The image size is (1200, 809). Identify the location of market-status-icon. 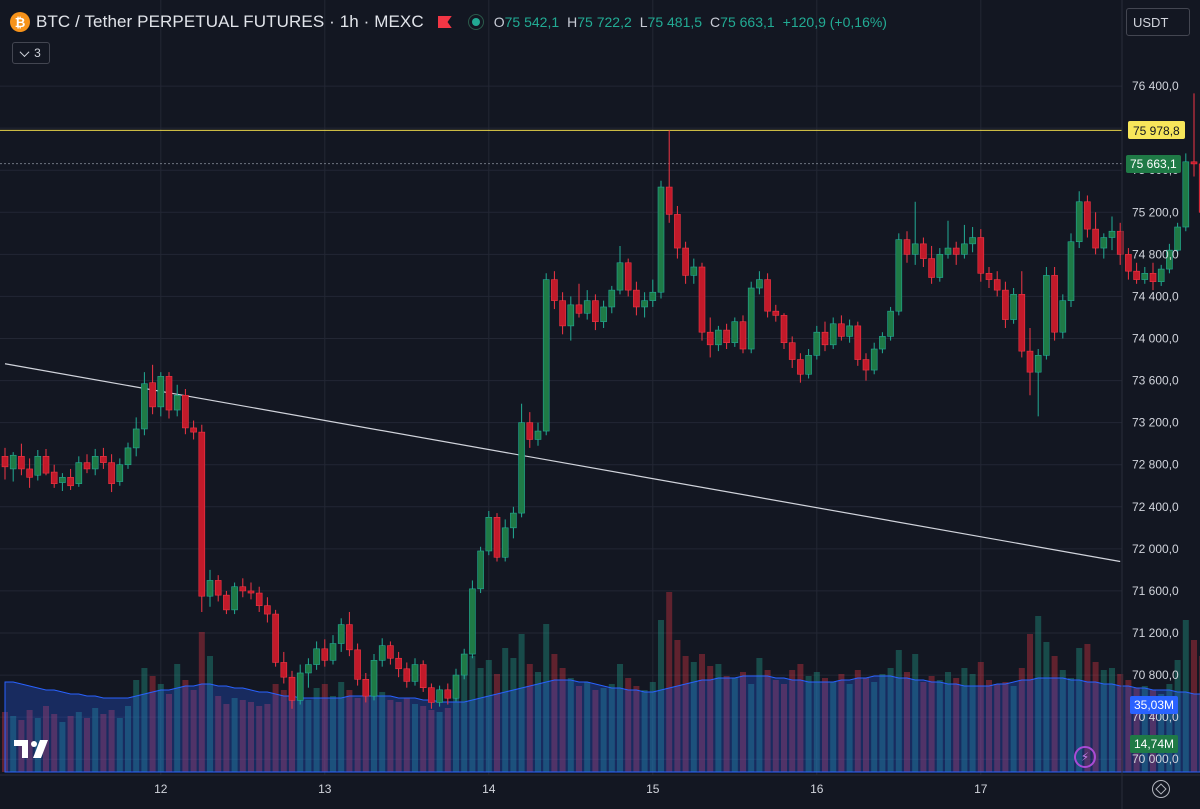
(475, 22).